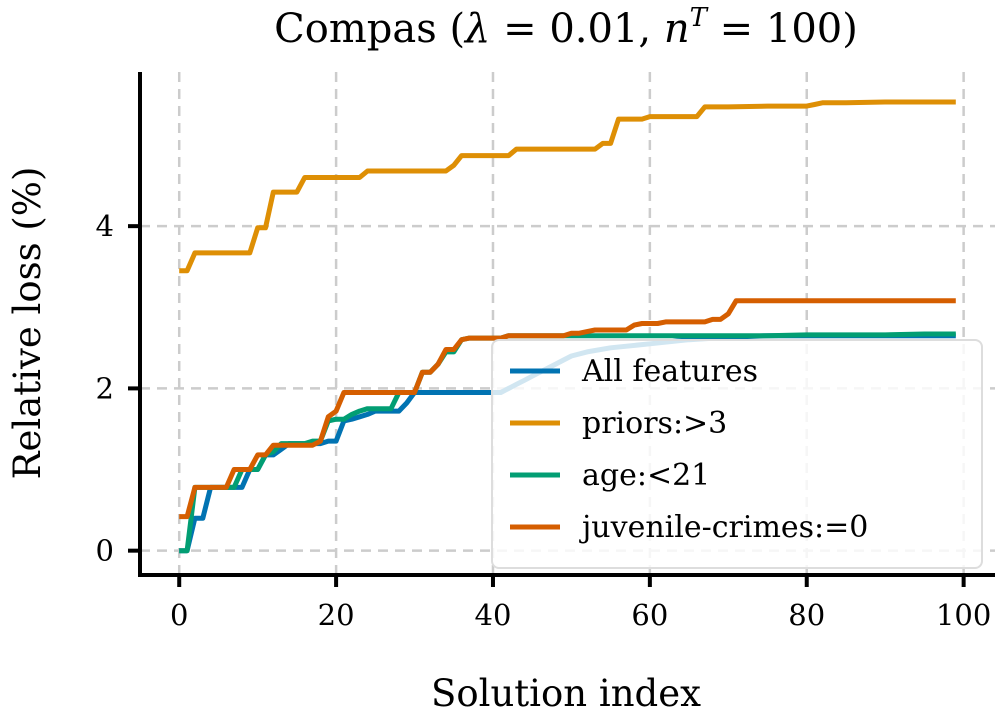  I want to click on x-tick-label: 20, so click(336, 615).